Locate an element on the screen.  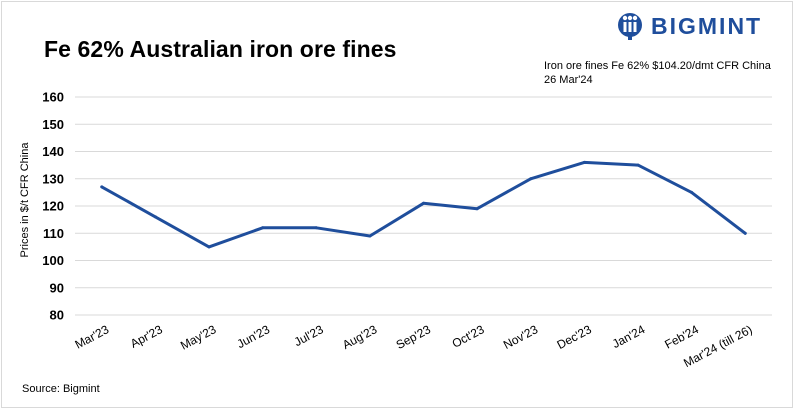
x-tick-label: Jun'23 is located at coordinates (254, 336).